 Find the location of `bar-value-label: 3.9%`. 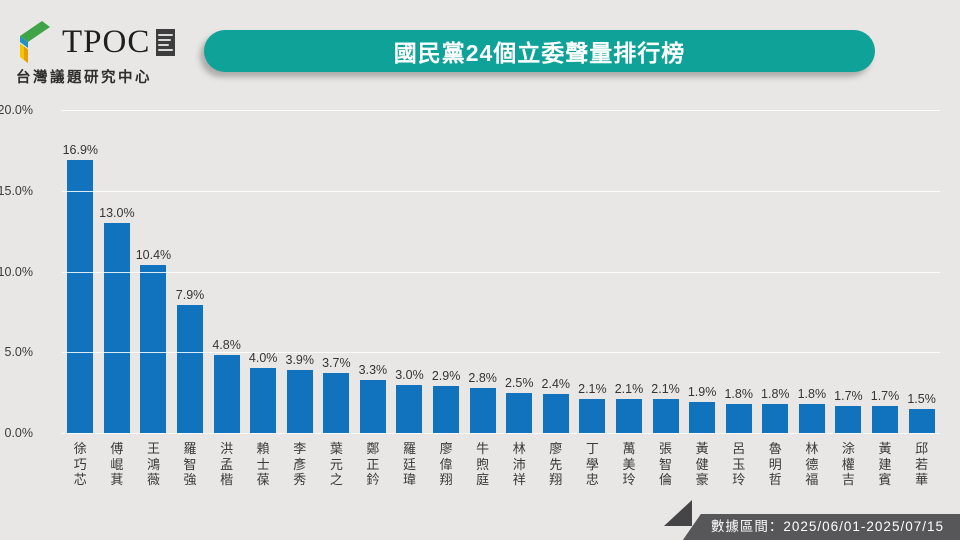

bar-value-label: 3.9% is located at coordinates (300, 360).